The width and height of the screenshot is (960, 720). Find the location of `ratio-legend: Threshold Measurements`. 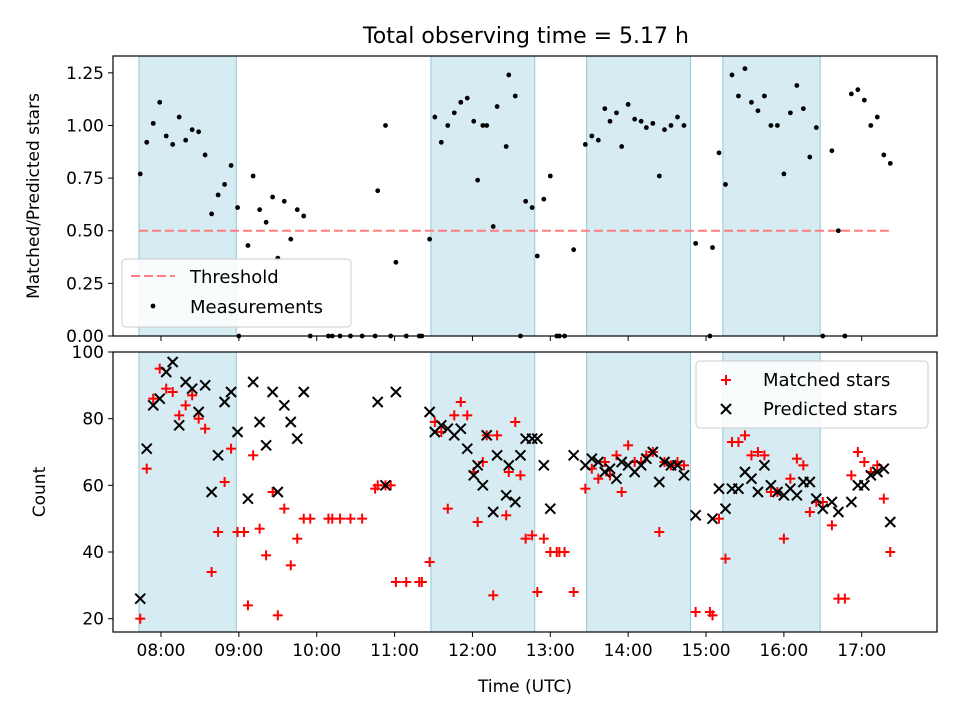

ratio-legend: Threshold Measurements is located at coordinates (236, 293).